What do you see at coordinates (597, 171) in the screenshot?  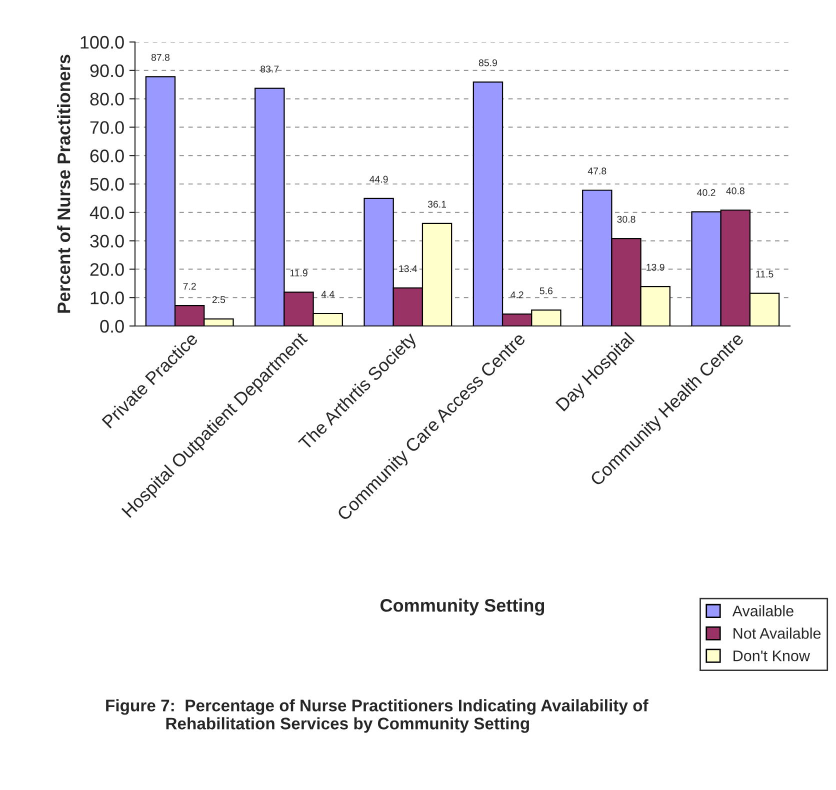 I see `data-label: 47.8` at bounding box center [597, 171].